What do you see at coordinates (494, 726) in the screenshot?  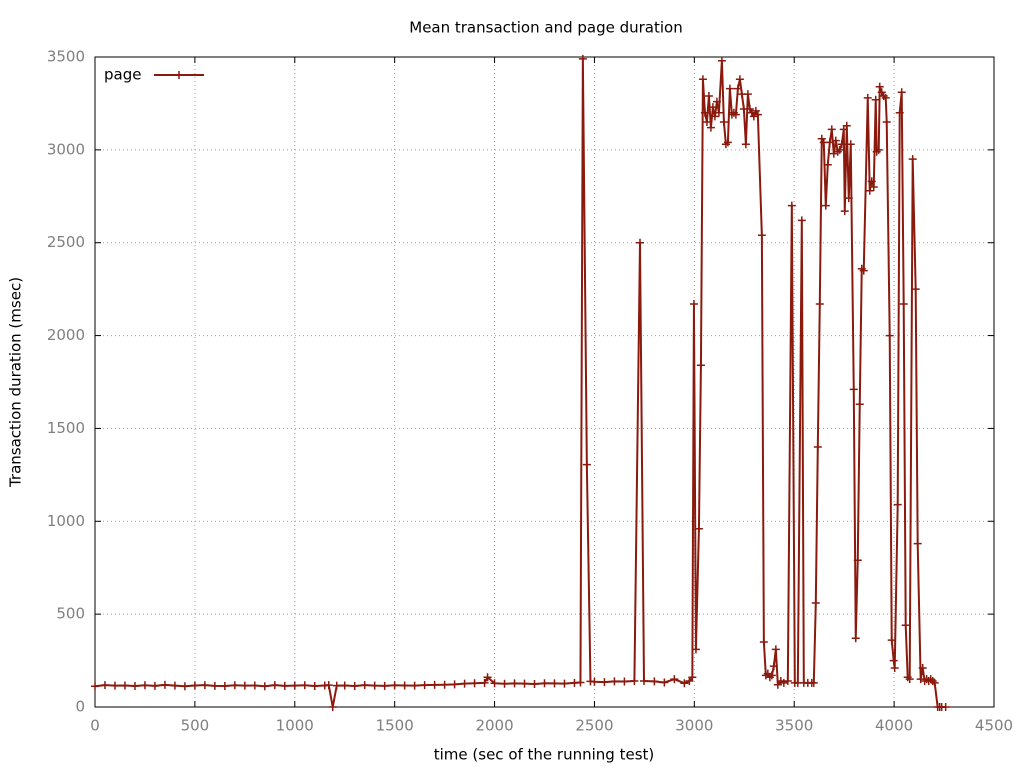 I see `x-tick-label: 2000` at bounding box center [494, 726].